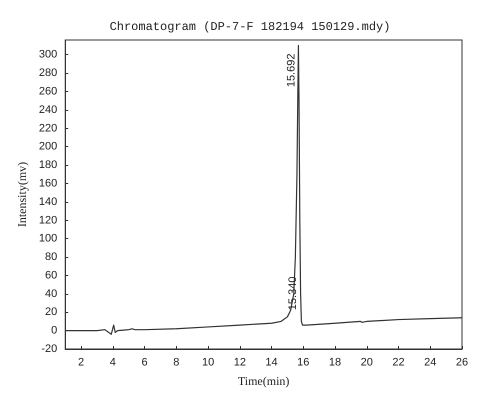 The image size is (500, 400). What do you see at coordinates (51, 294) in the screenshot?
I see `y-tick-label: 40` at bounding box center [51, 294].